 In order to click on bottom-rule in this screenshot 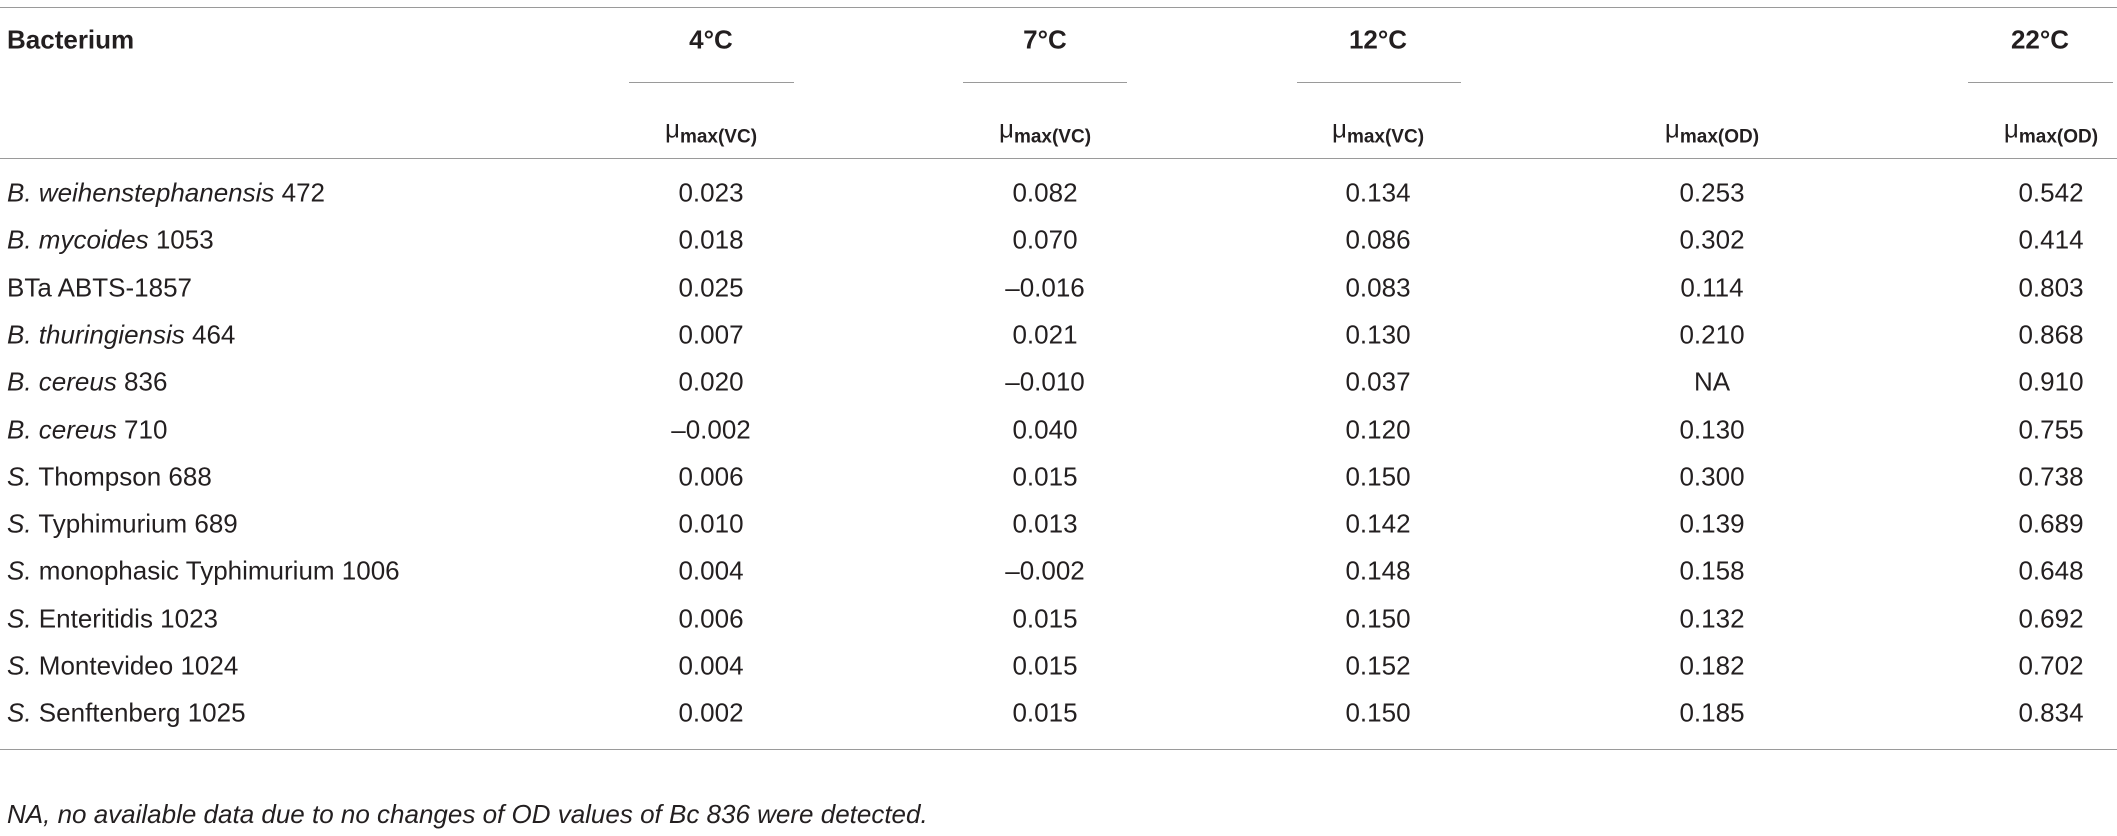, I will do `click(1058, 749)`.